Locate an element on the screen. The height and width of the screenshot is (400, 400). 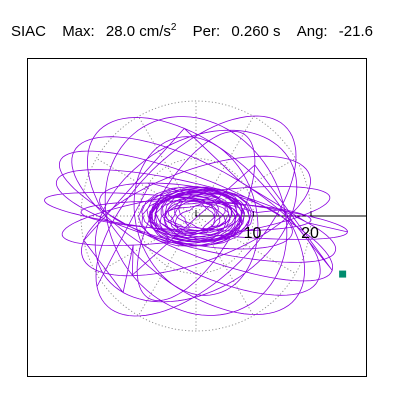
end-point-marker is located at coordinates (343, 274).